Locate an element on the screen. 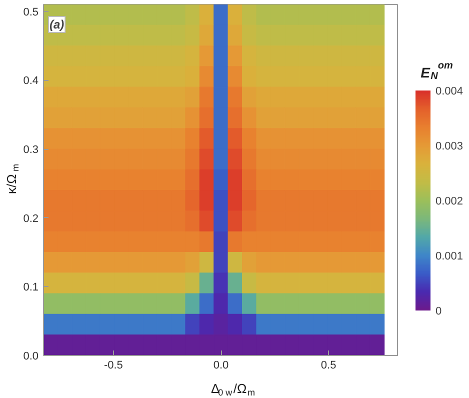 The height and width of the screenshot is (398, 469). color-bar-label: 0 is located at coordinates (439, 312).